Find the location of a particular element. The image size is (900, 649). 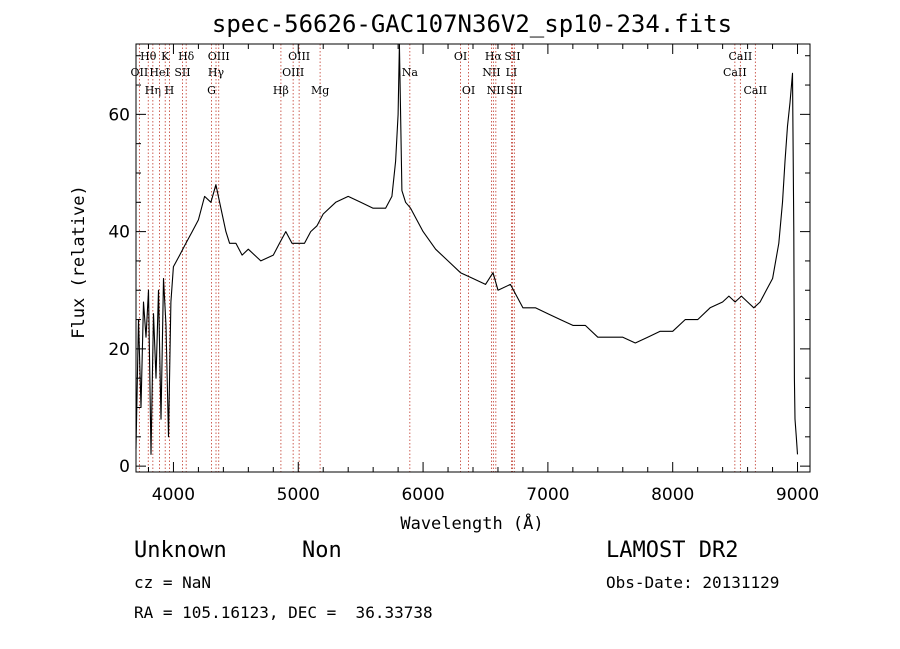

spectral-line-label: Hδ is located at coordinates (186, 56).